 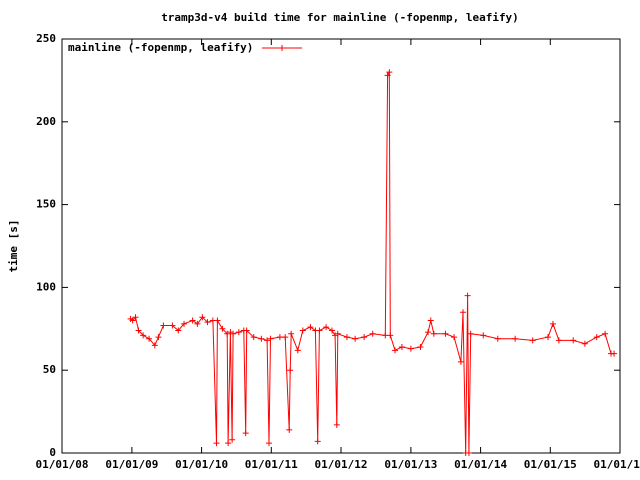 I want to click on x-tick-label: 01/01/09, so click(x=131, y=464).